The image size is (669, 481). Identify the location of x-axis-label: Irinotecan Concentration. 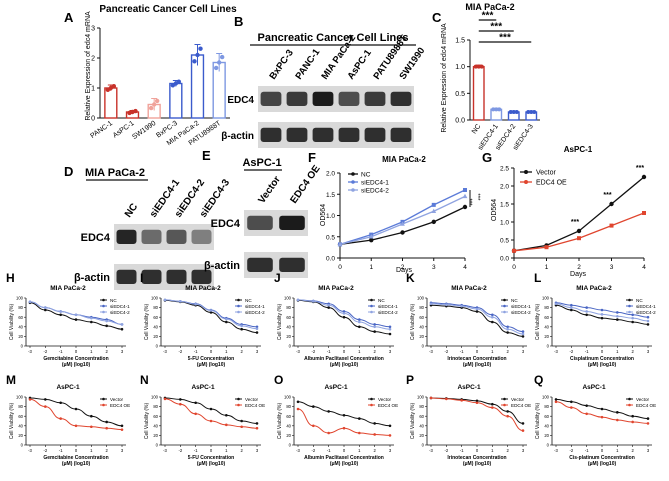
(476, 458).